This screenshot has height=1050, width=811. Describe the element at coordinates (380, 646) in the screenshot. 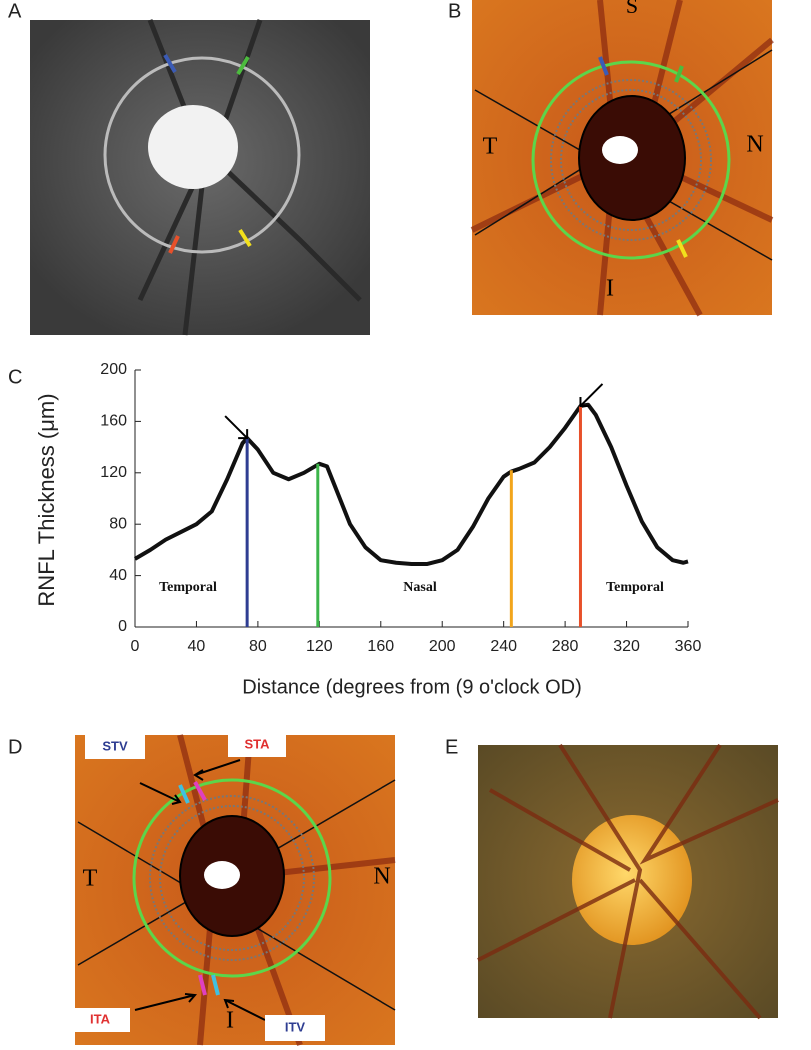

I see `x-tick-label: 160` at that location.